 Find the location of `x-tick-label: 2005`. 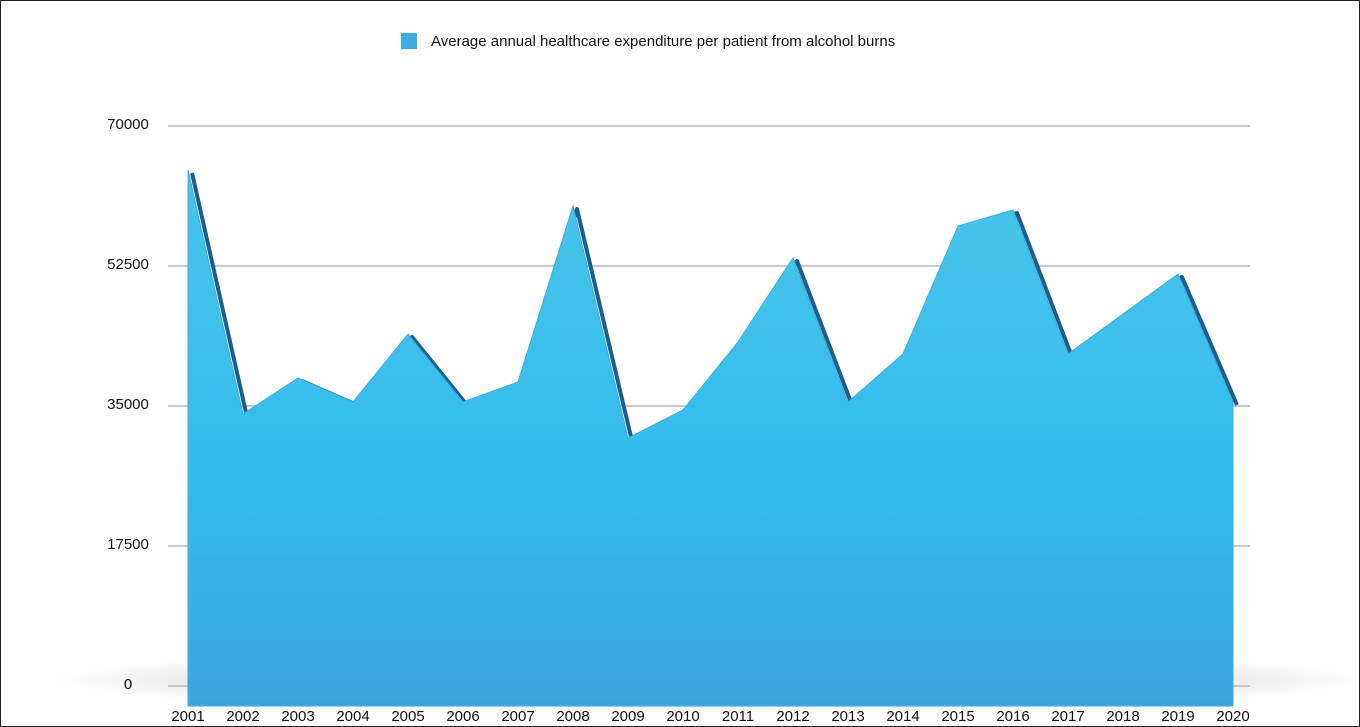

x-tick-label: 2005 is located at coordinates (407, 716).